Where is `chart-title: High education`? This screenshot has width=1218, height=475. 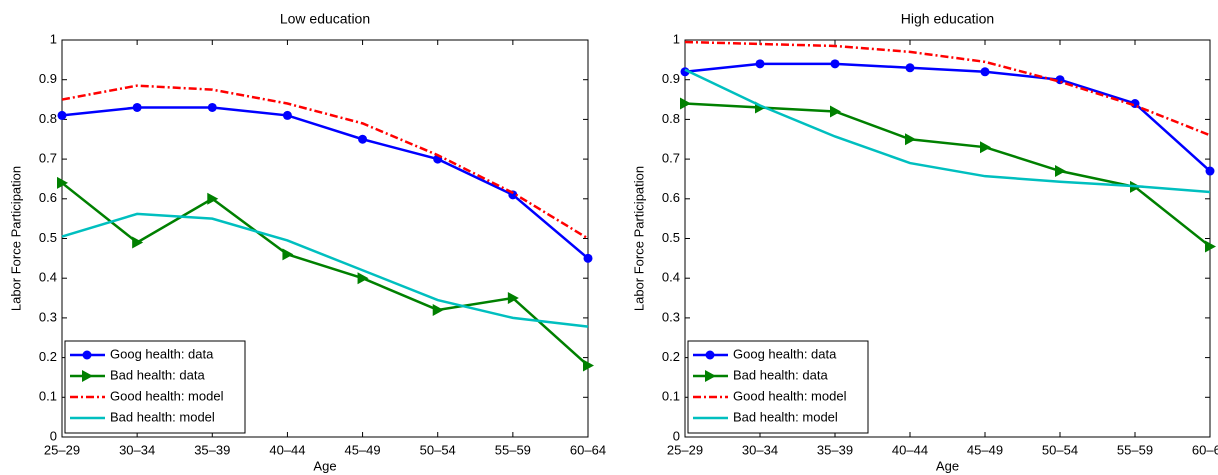
chart-title: High education is located at coordinates (947, 19).